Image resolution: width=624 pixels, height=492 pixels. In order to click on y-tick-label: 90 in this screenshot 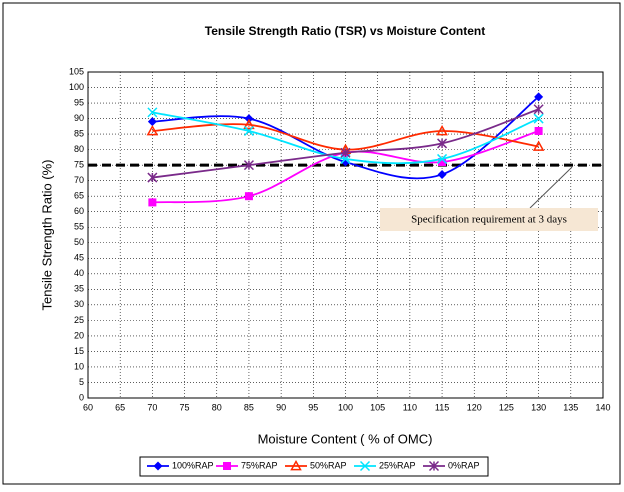, I will do `click(79, 118)`.